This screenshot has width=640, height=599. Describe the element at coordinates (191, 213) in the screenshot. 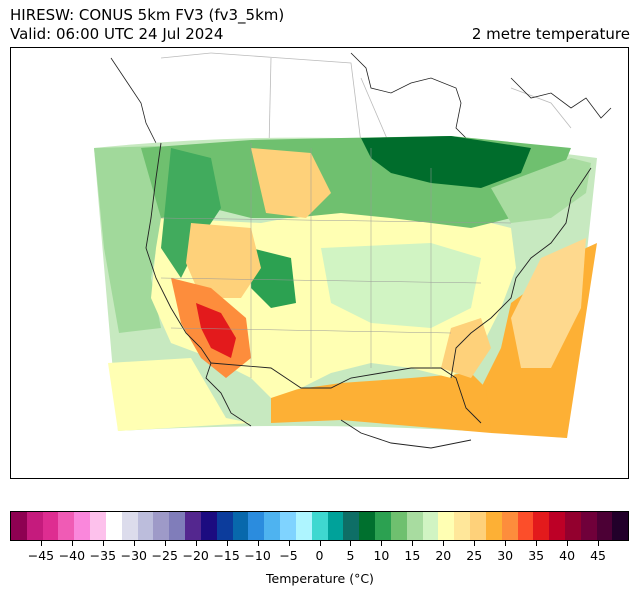

I see `rockies-green` at that location.